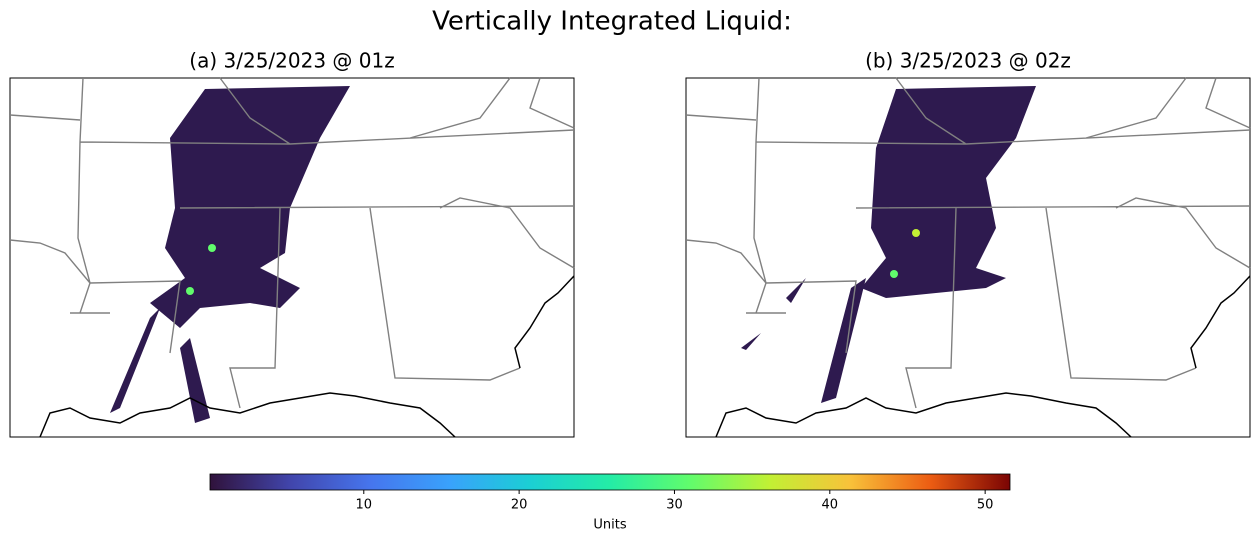 The image size is (1259, 547). What do you see at coordinates (612, 22) in the screenshot?
I see `figure-title: Vertically Integrated Liquid:` at bounding box center [612, 22].